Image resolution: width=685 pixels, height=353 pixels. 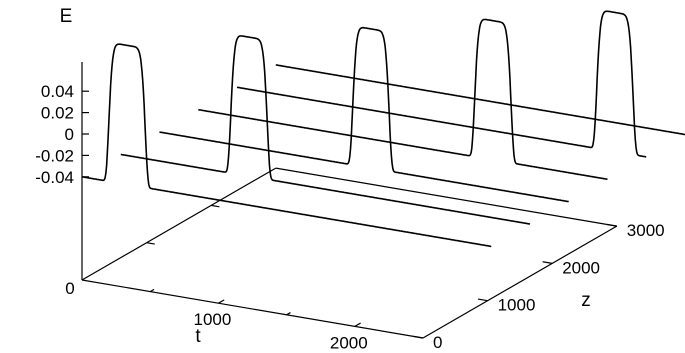 I want to click on floor-origin-label: 0, so click(x=69, y=288).